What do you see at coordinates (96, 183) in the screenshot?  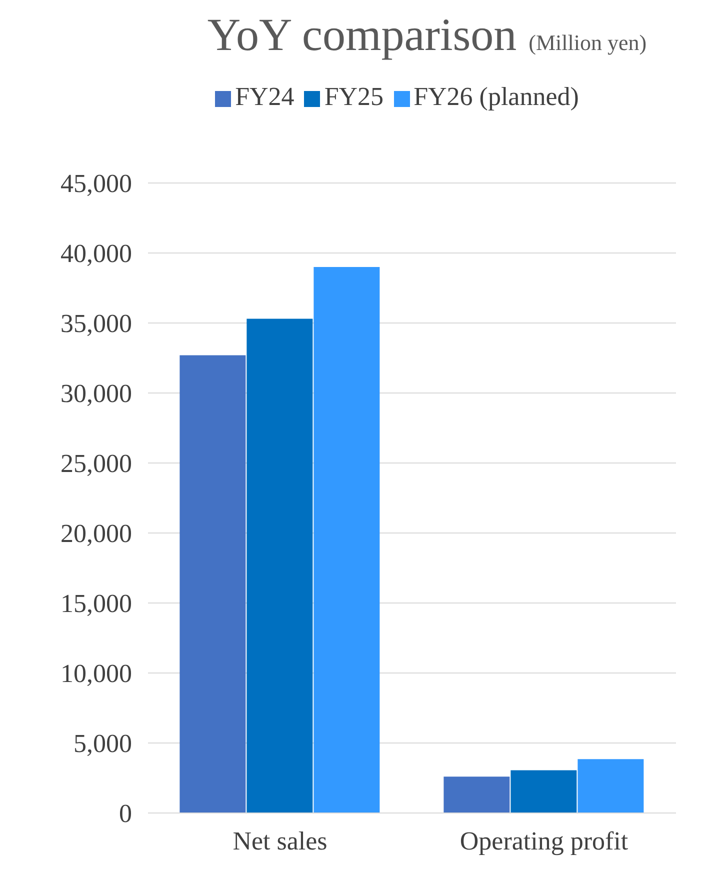 I see `y-tick-label: 45,000` at bounding box center [96, 183].